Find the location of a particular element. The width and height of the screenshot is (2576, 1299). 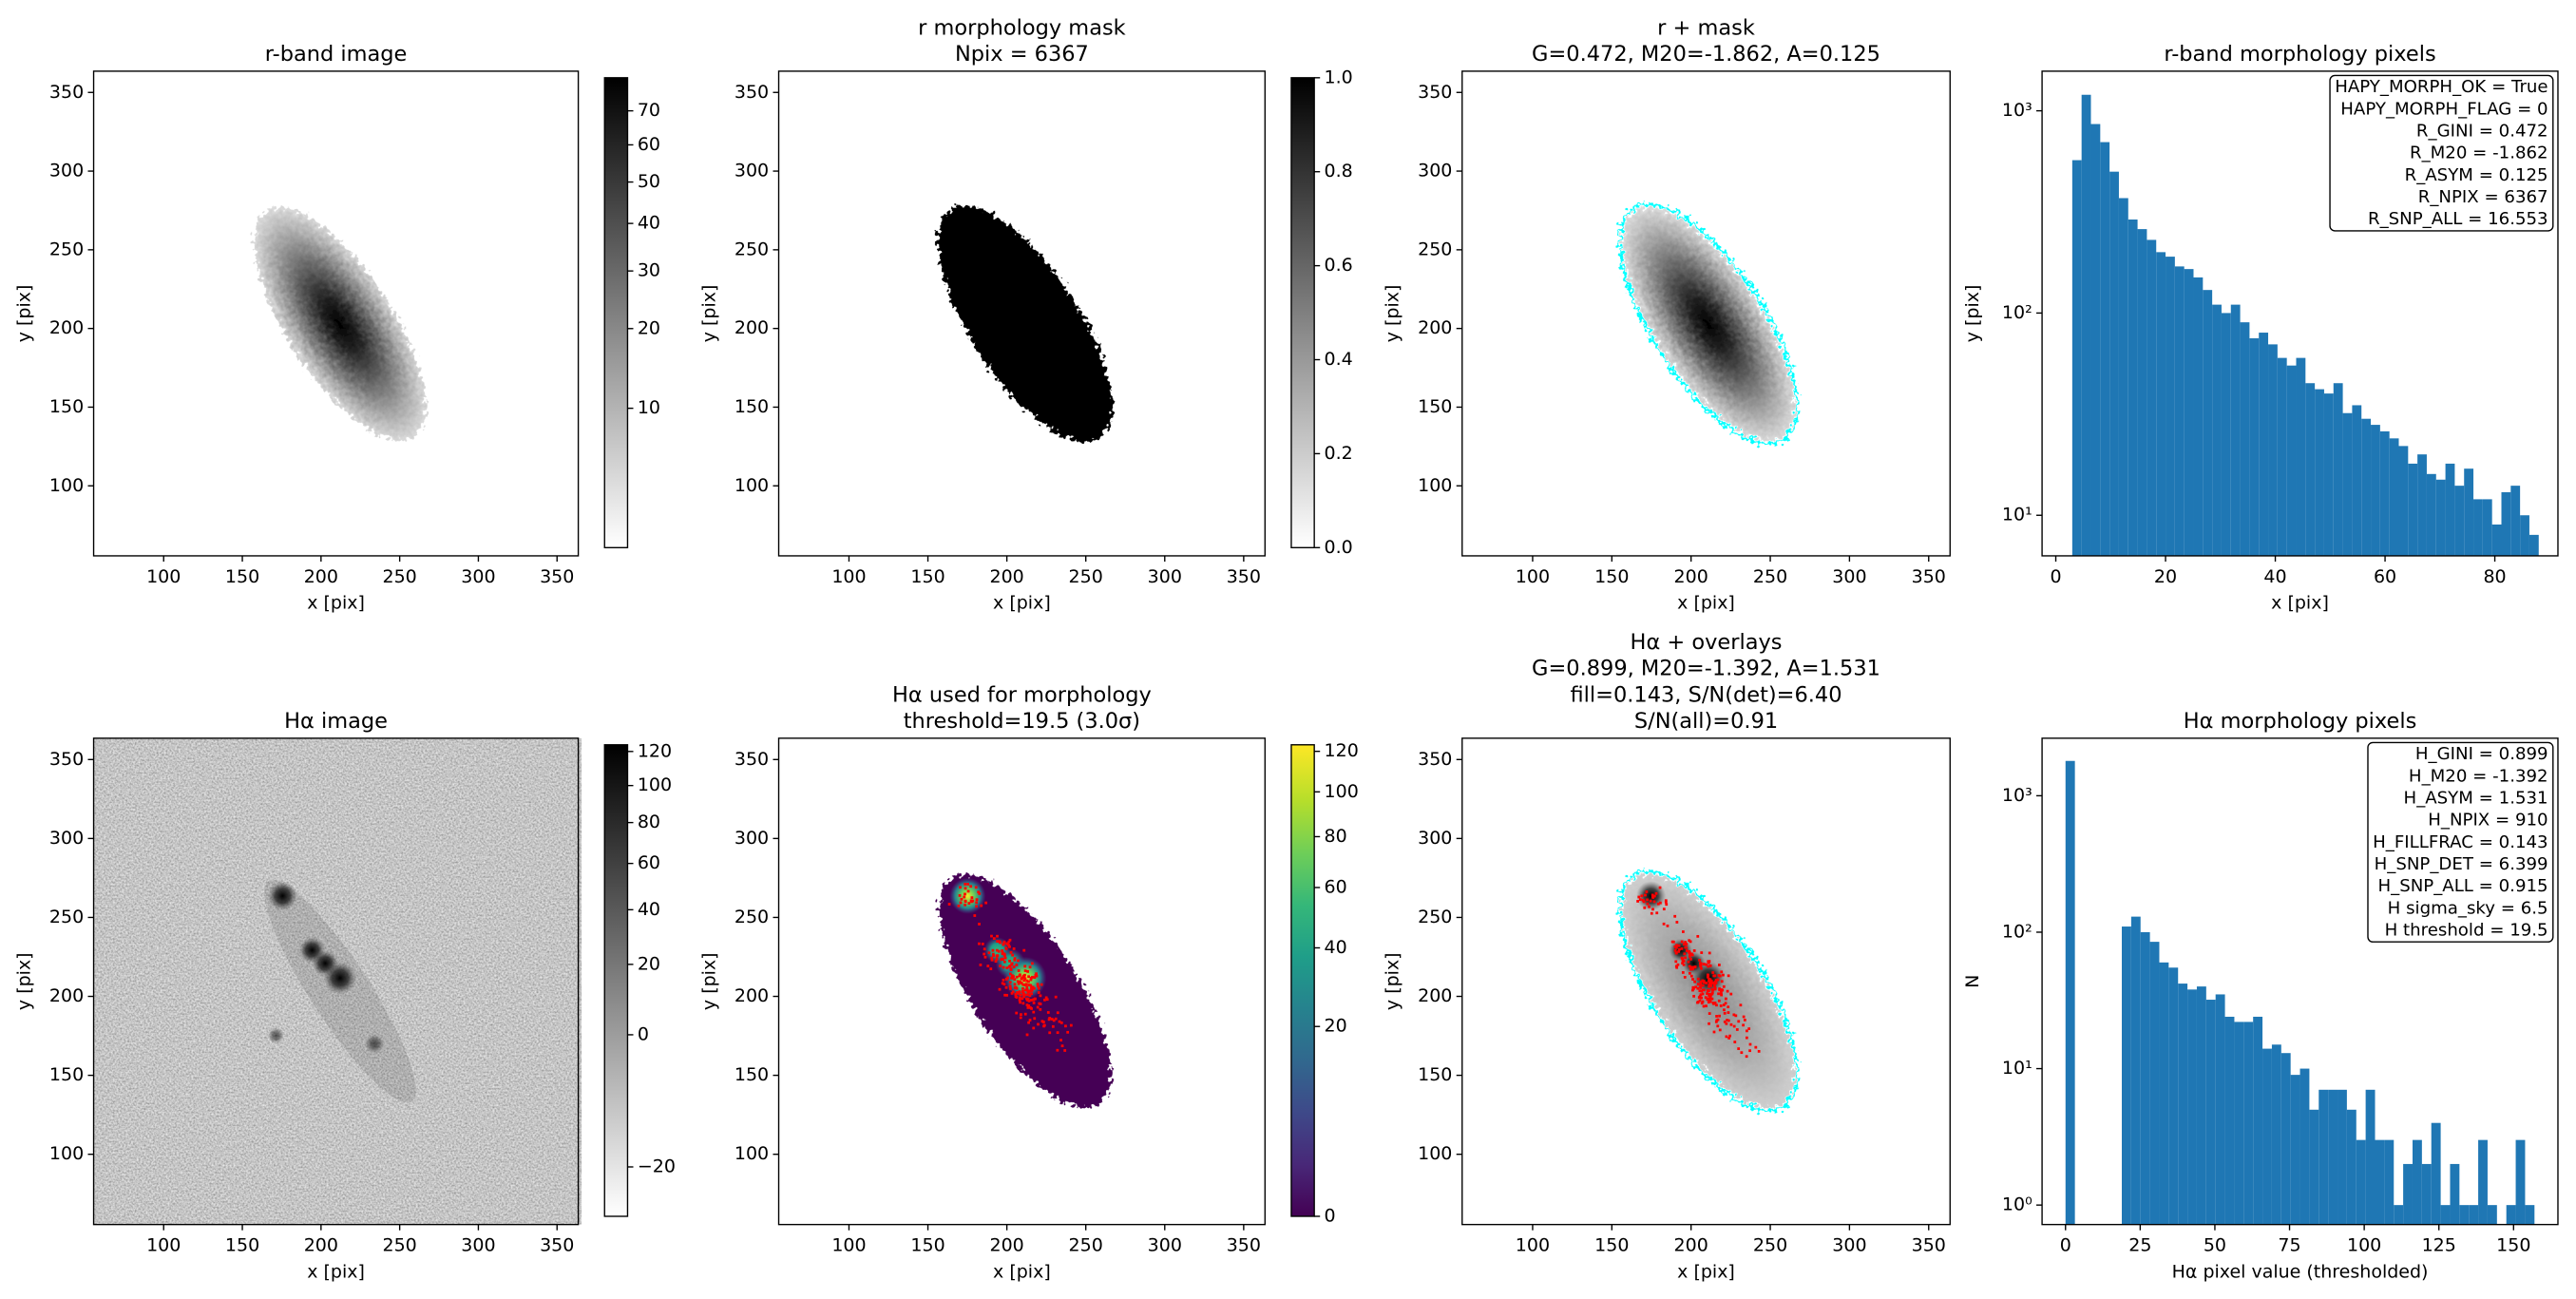

annotation-line: R_M20 = -1.862 is located at coordinates (2479, 153).